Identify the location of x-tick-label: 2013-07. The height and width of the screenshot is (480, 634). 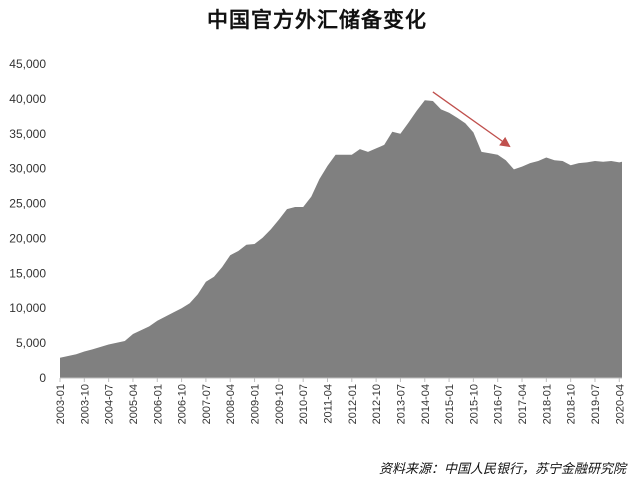
(401, 404).